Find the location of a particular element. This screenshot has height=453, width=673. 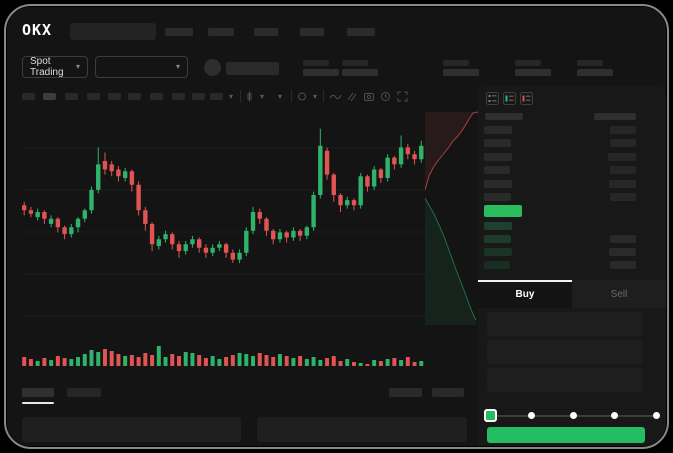

active-tab-underline is located at coordinates (38, 403).